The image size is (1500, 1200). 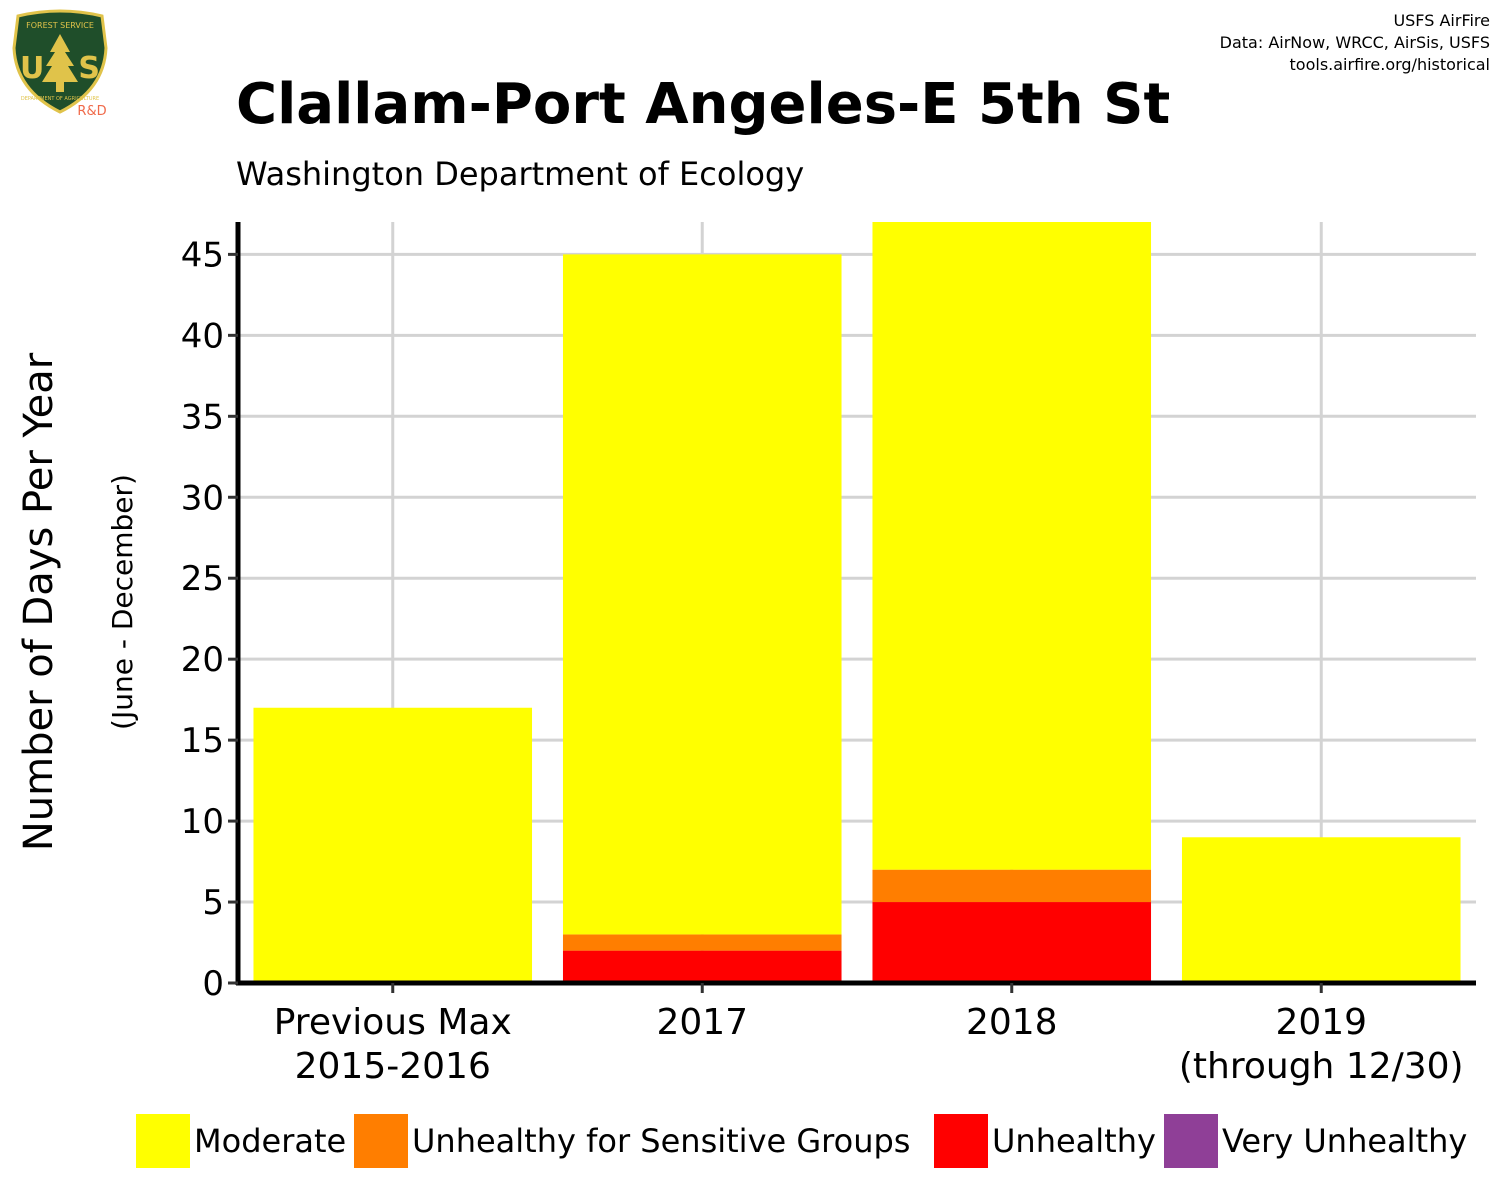 I want to click on chart-title: Clallam-Port Angeles-E 5th St, so click(x=703, y=104).